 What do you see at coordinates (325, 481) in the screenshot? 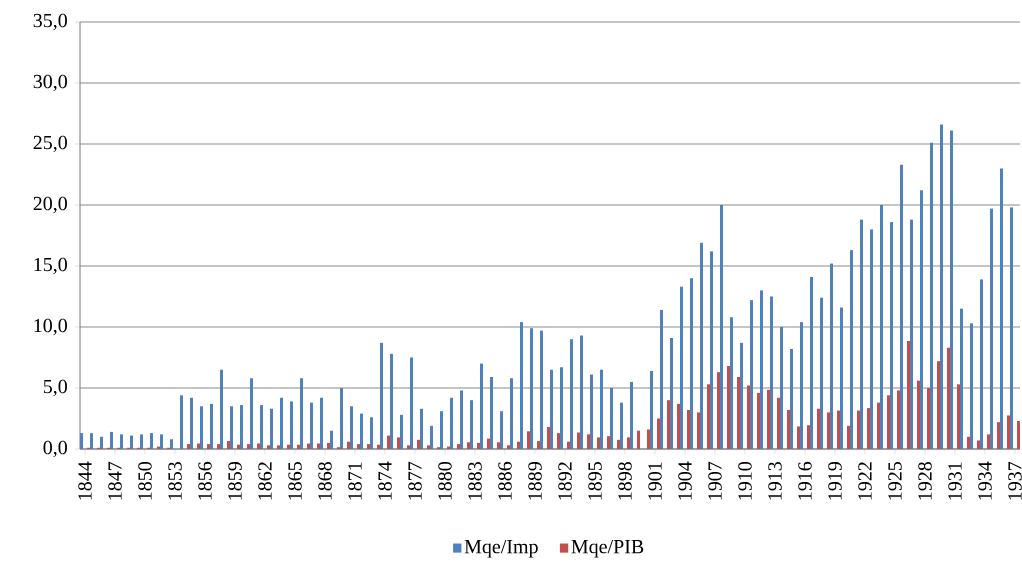
I see `x-tick-label: 1868` at bounding box center [325, 481].